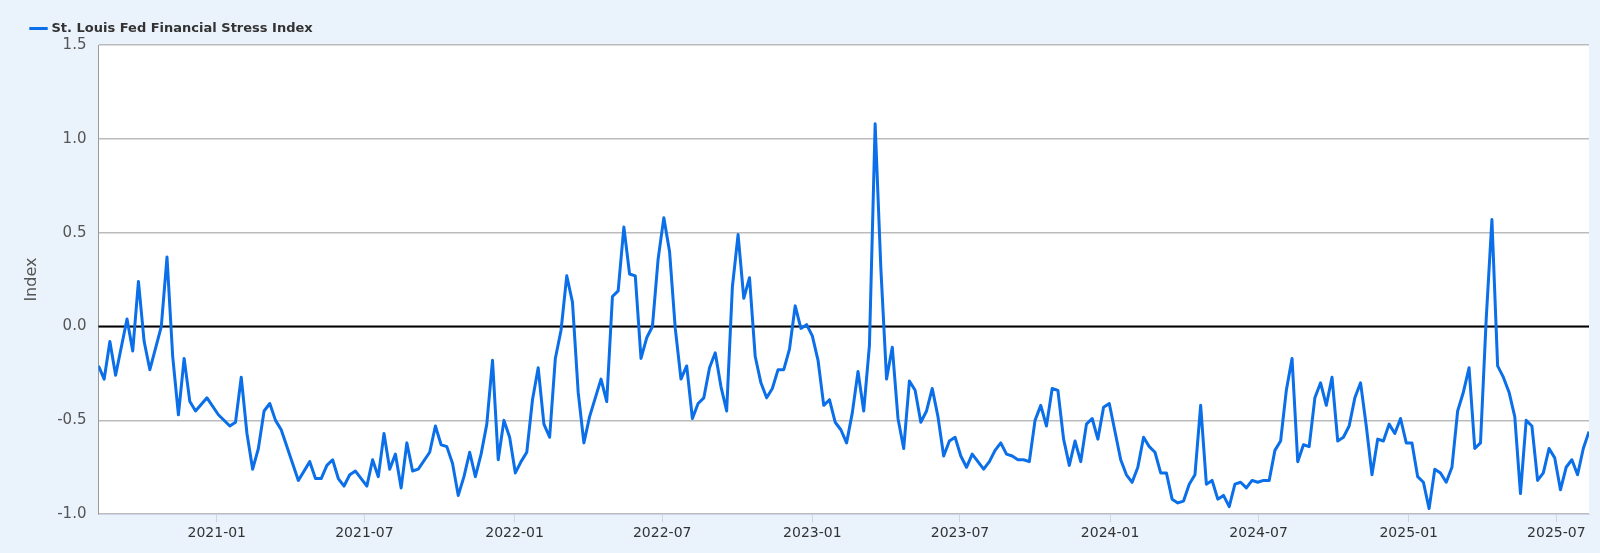 The image size is (1600, 553). I want to click on y-tick-label: -0.5, so click(72, 419).